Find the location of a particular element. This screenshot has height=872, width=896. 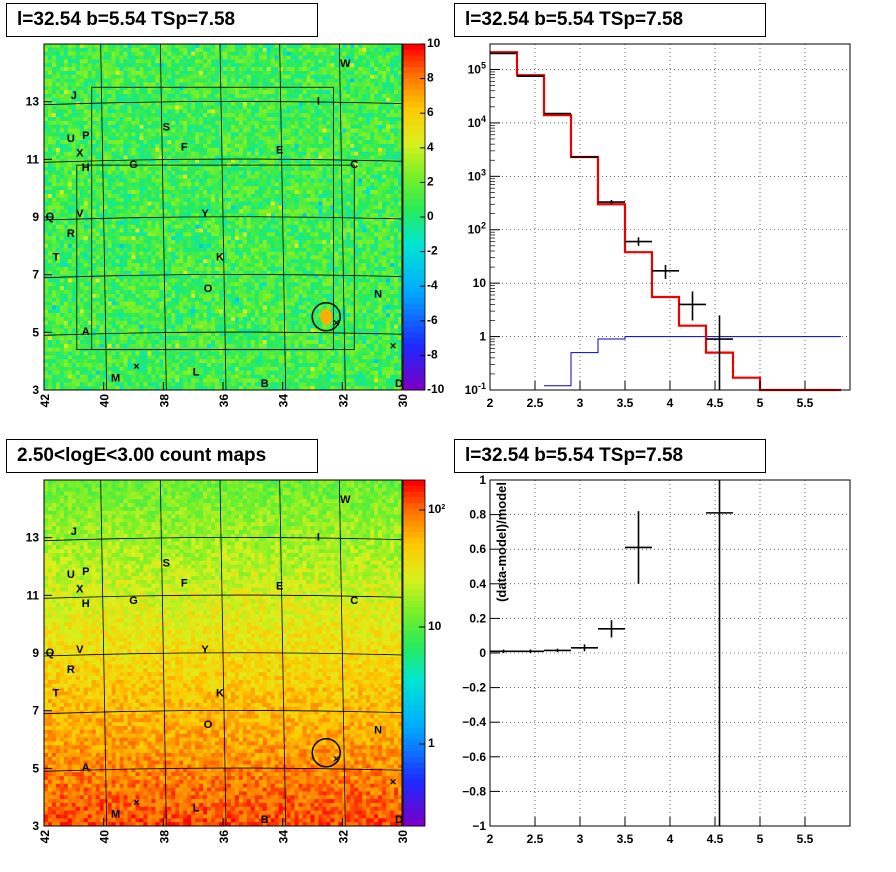

count-map-xtick-label: 34 is located at coordinates (284, 837).